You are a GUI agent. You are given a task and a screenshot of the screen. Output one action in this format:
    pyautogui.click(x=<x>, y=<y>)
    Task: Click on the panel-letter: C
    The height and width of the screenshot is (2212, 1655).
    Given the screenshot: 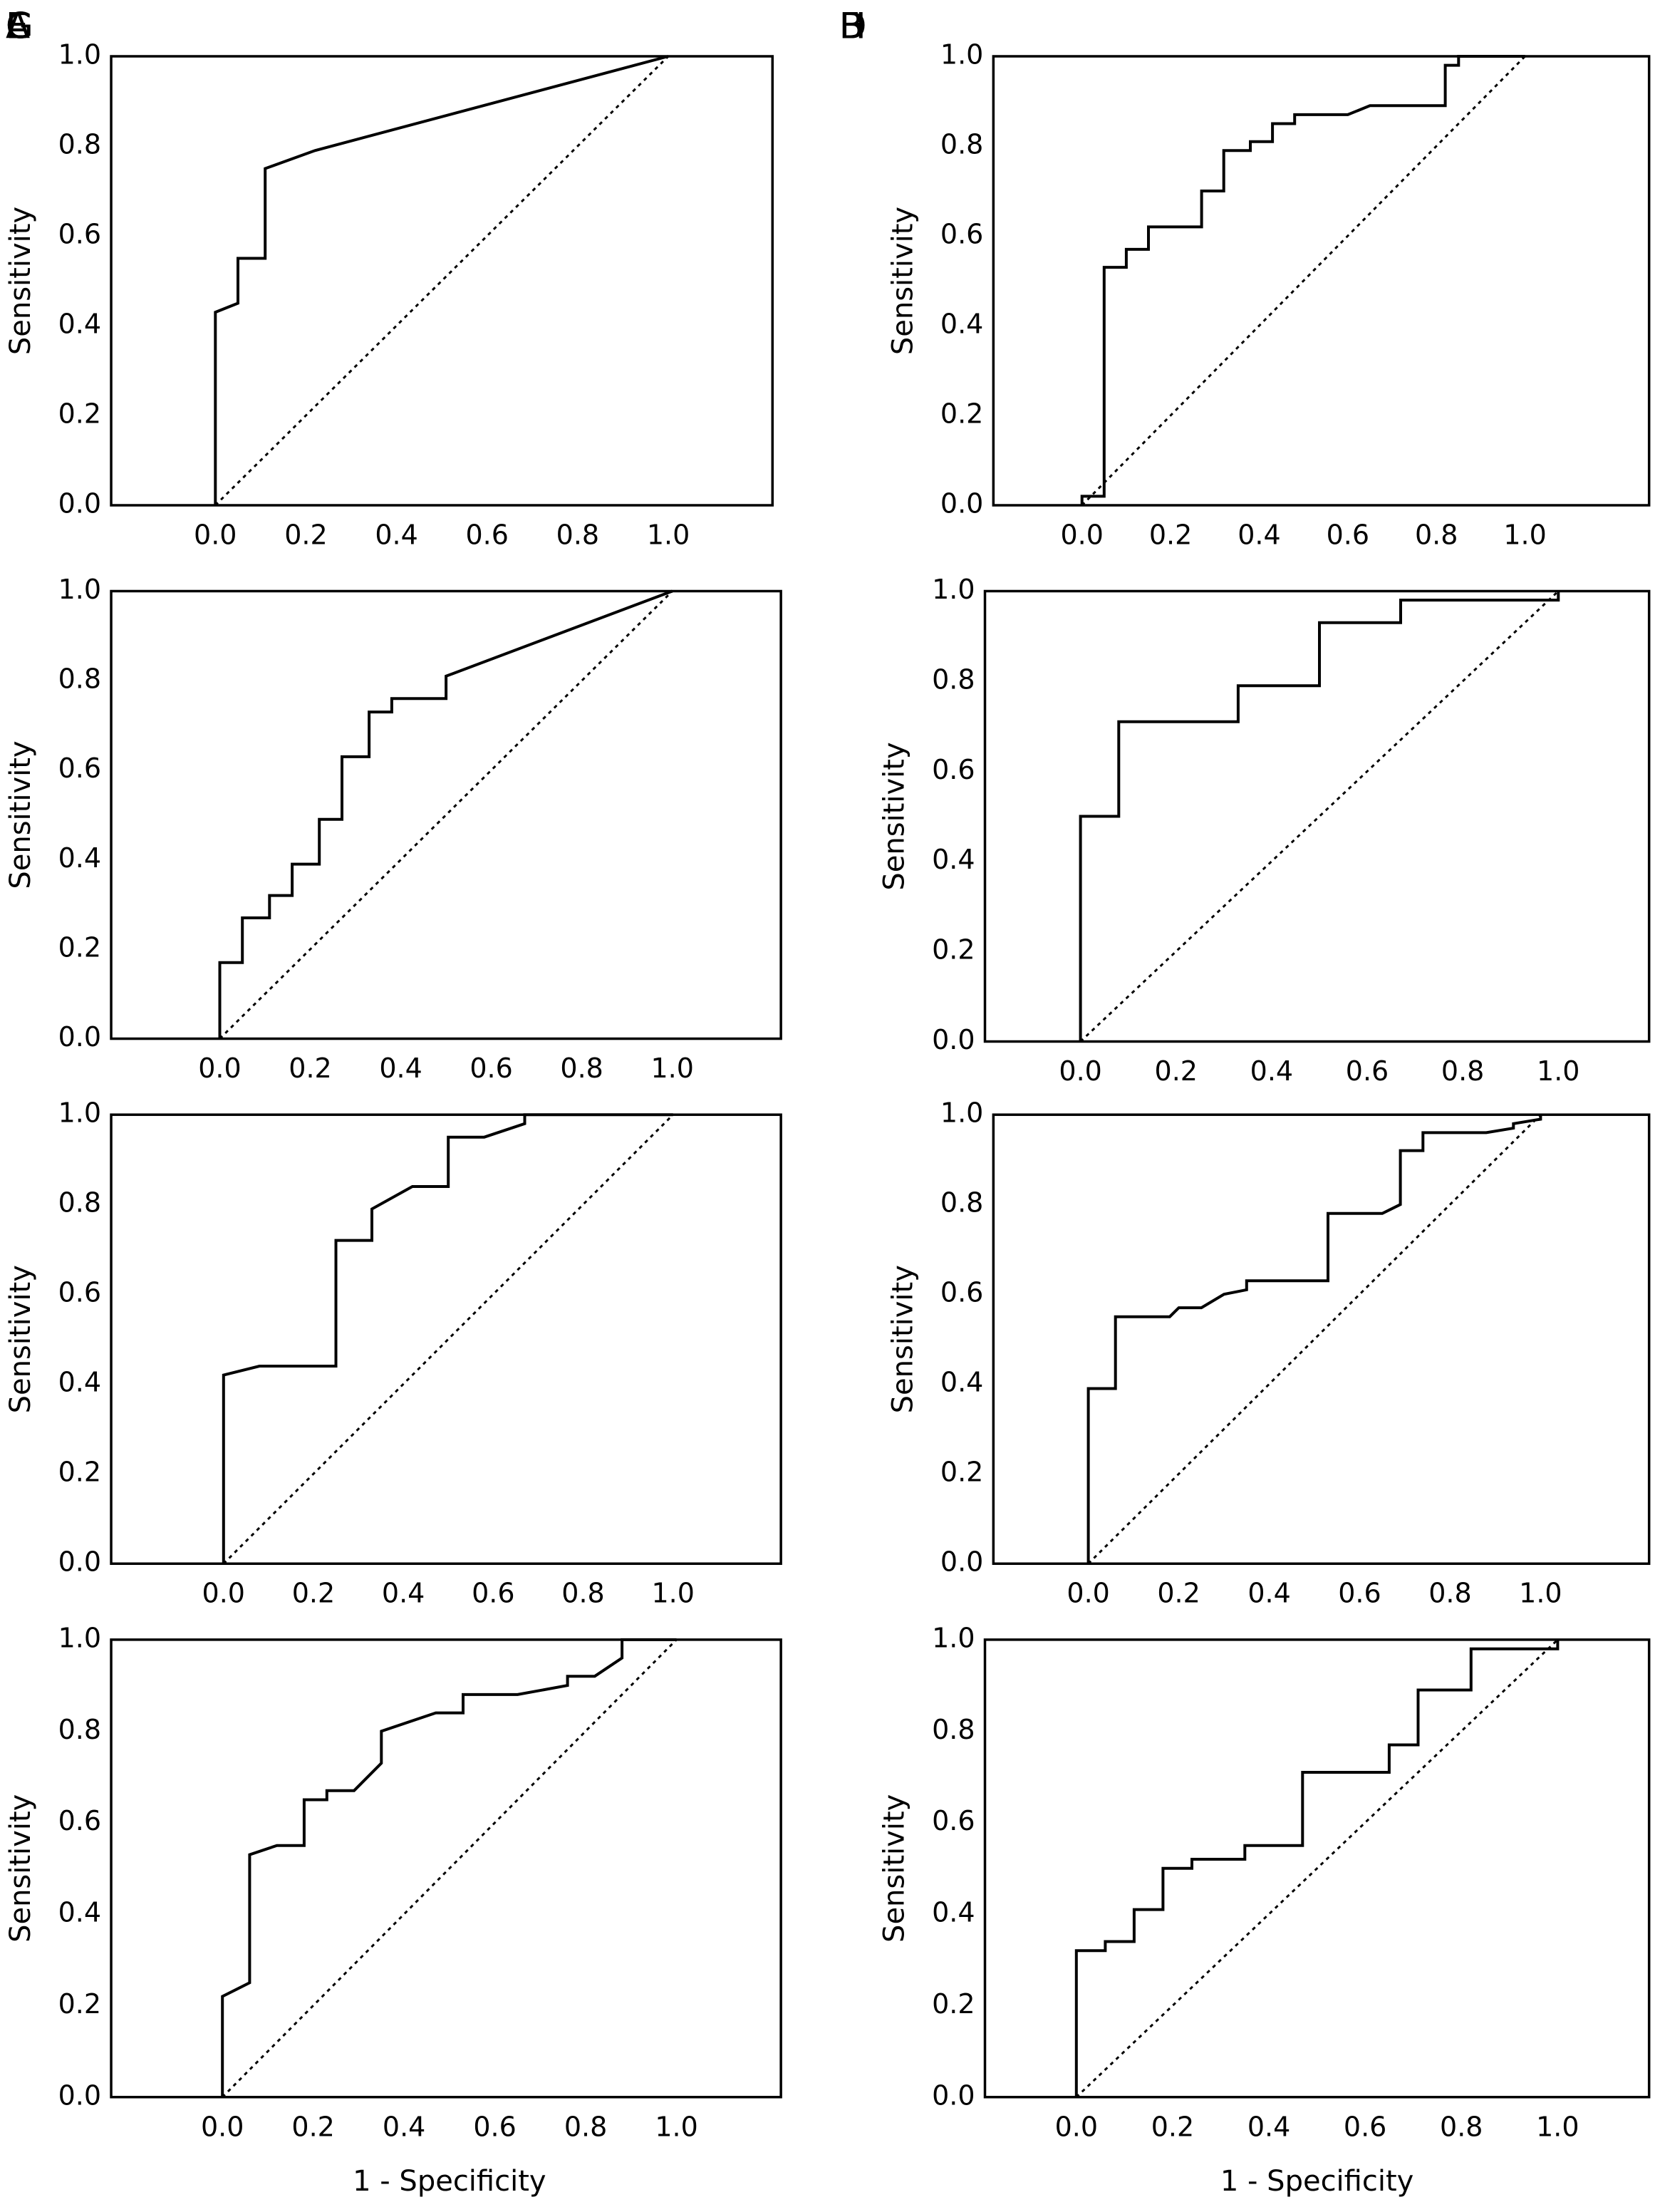 What is the action you would take?
    pyautogui.click(x=18, y=26)
    